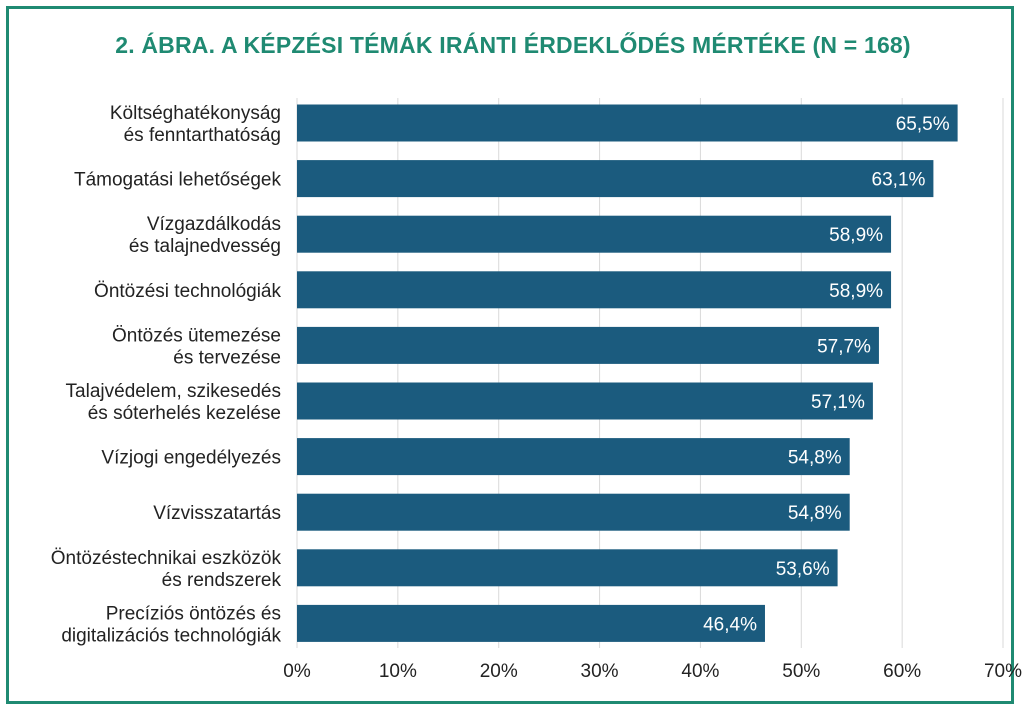  What do you see at coordinates (195, 113) in the screenshot?
I see `category-label-line: Költséghatékonyság` at bounding box center [195, 113].